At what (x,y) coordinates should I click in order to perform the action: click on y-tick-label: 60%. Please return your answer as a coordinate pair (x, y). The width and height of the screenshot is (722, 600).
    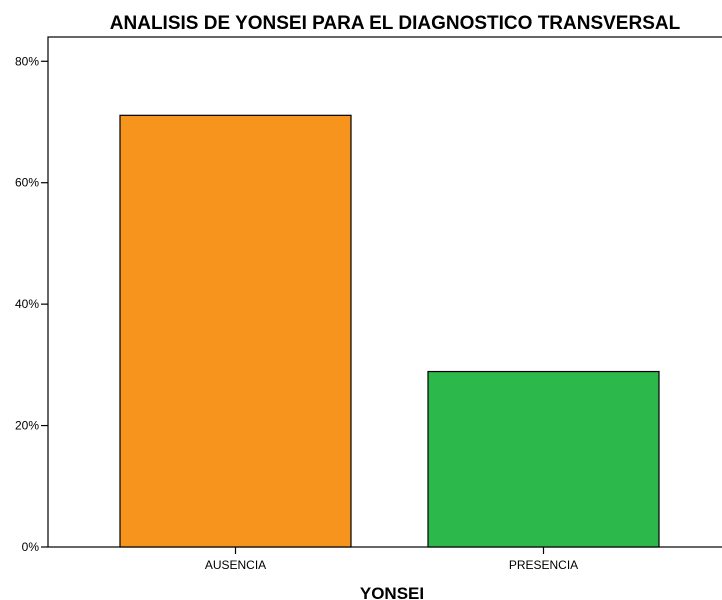
    Looking at the image, I should click on (27, 183).